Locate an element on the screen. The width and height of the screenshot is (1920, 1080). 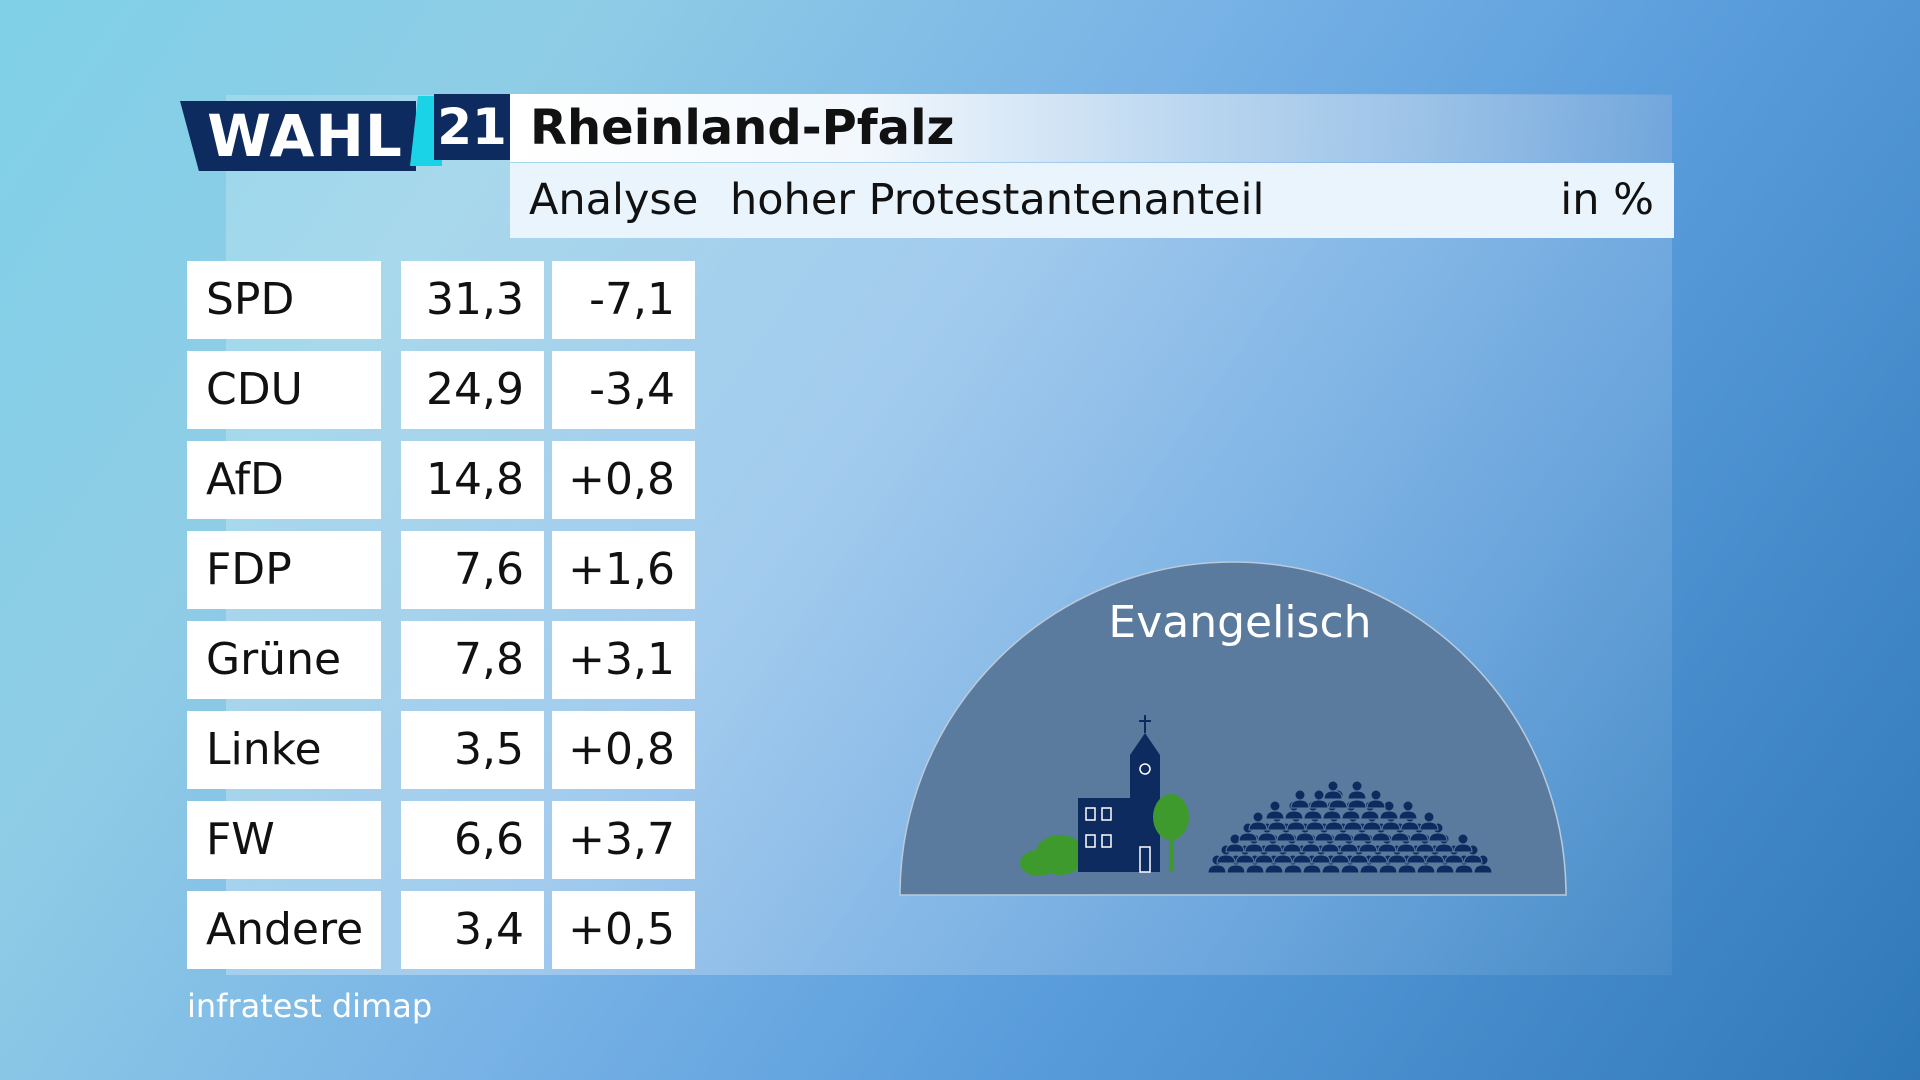
party-name-cell: AfD is located at coordinates (284, 480).